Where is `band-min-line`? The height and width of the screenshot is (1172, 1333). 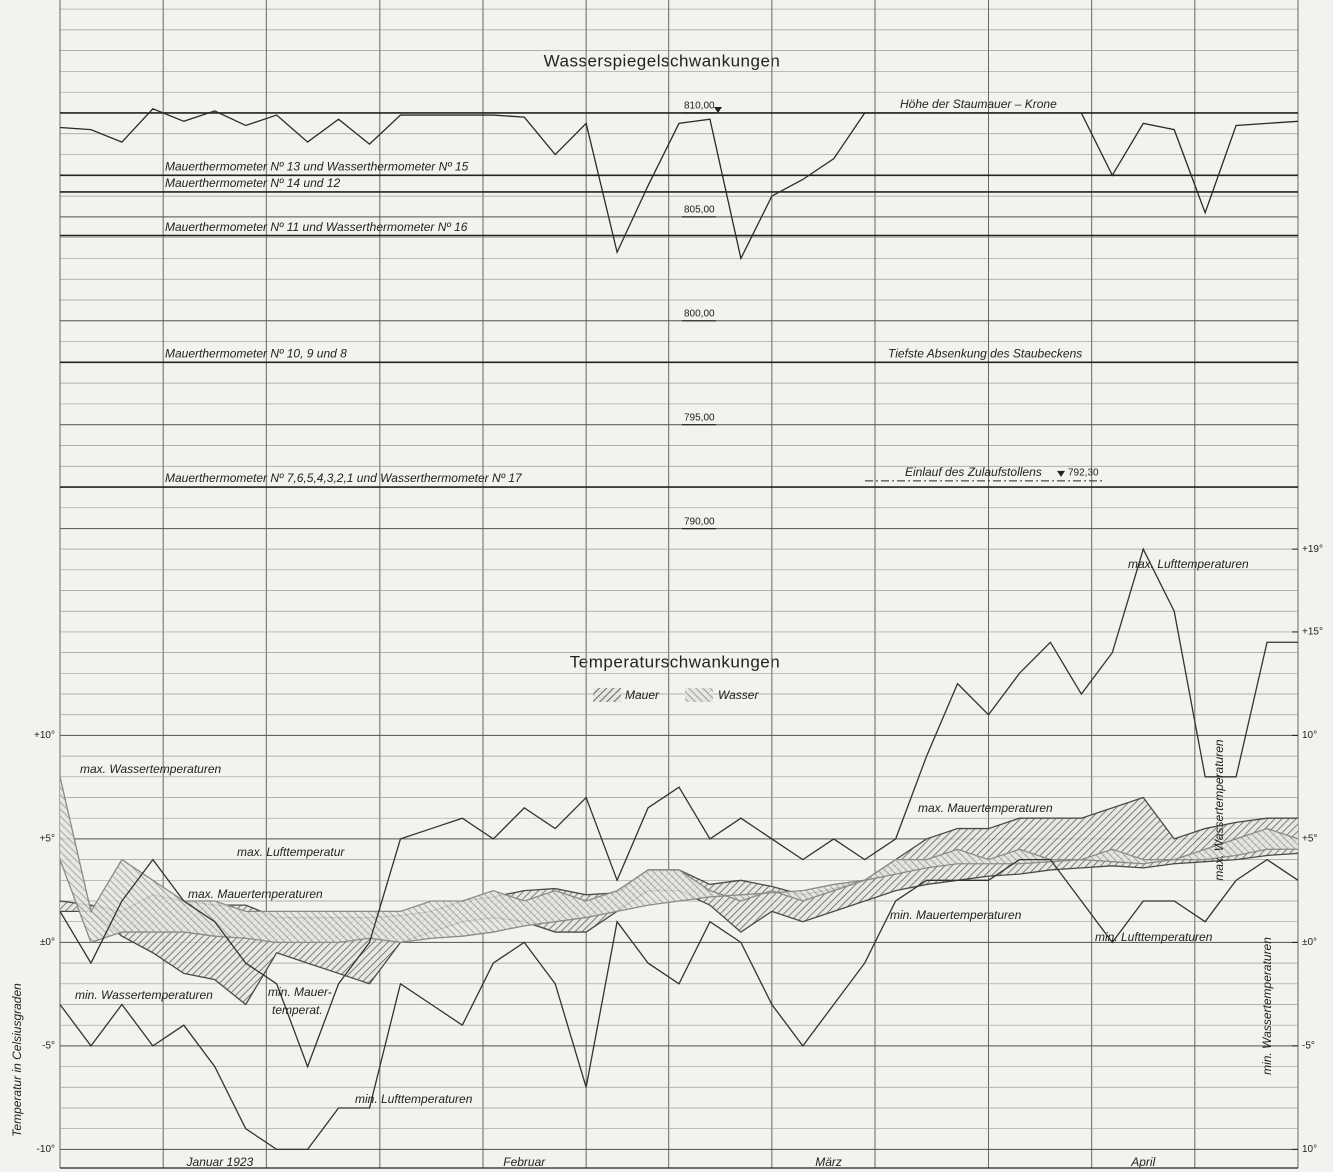 band-min-line is located at coordinates (678, 896).